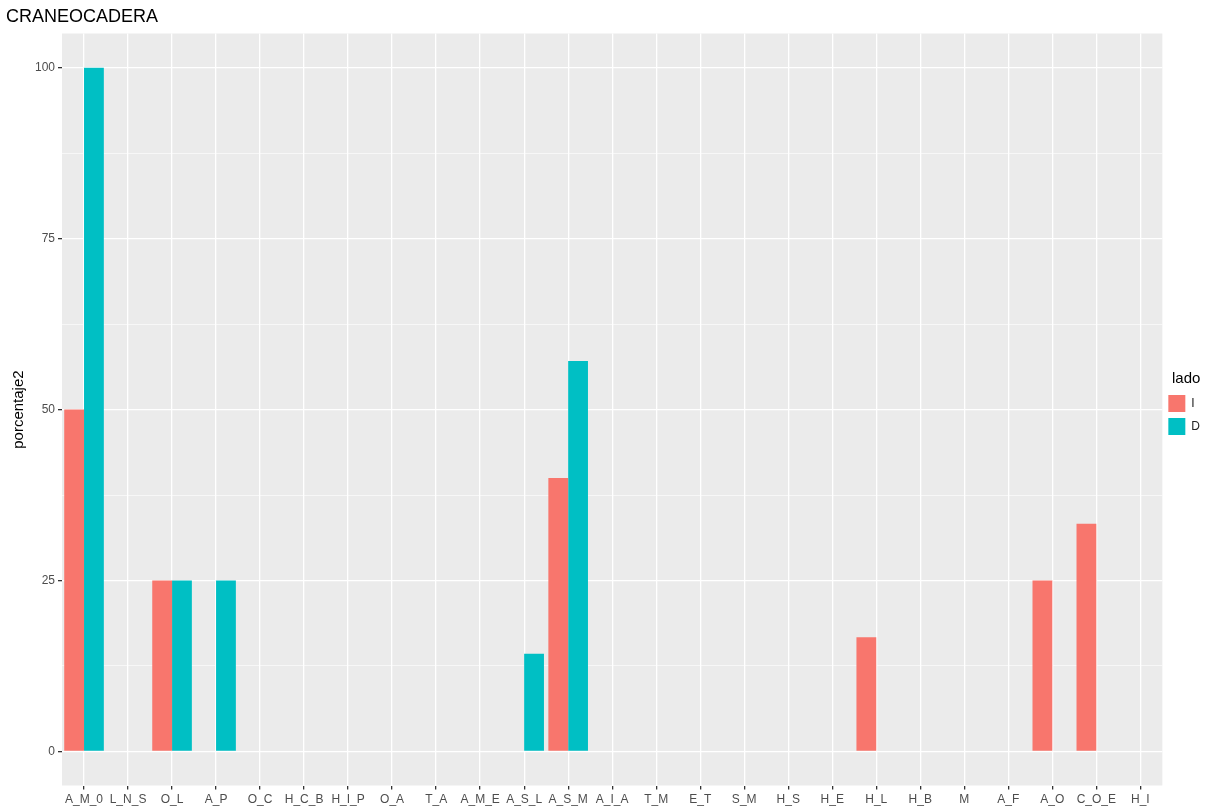  I want to click on chart-title: CRANEOCADERA, so click(82, 15).